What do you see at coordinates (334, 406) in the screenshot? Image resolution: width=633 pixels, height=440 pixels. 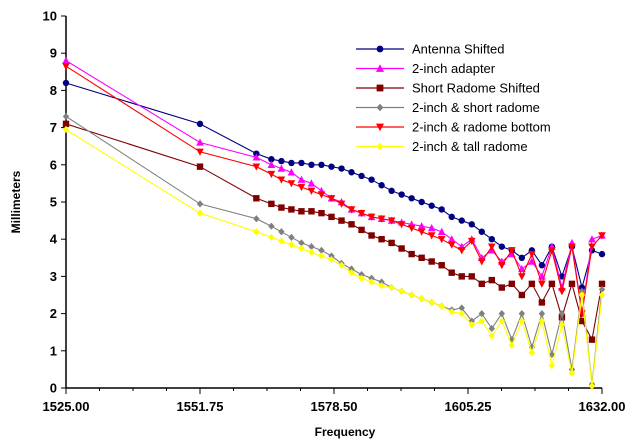 I see `x-tick-label: 1578.50` at bounding box center [334, 406].